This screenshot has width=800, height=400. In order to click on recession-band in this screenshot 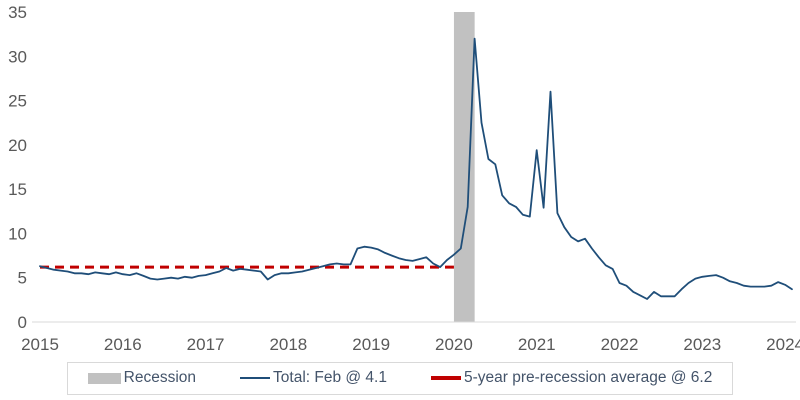, I will do `click(464, 167)`.